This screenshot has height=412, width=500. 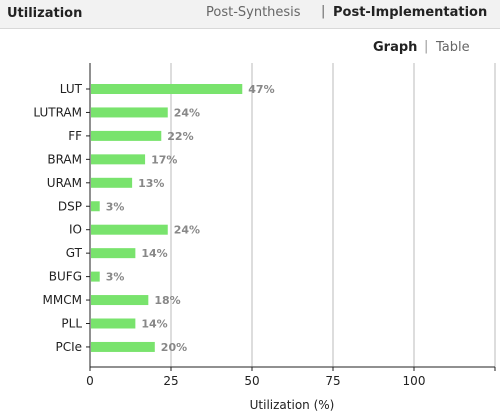 I want to click on value-label: 47%, so click(x=261, y=89).